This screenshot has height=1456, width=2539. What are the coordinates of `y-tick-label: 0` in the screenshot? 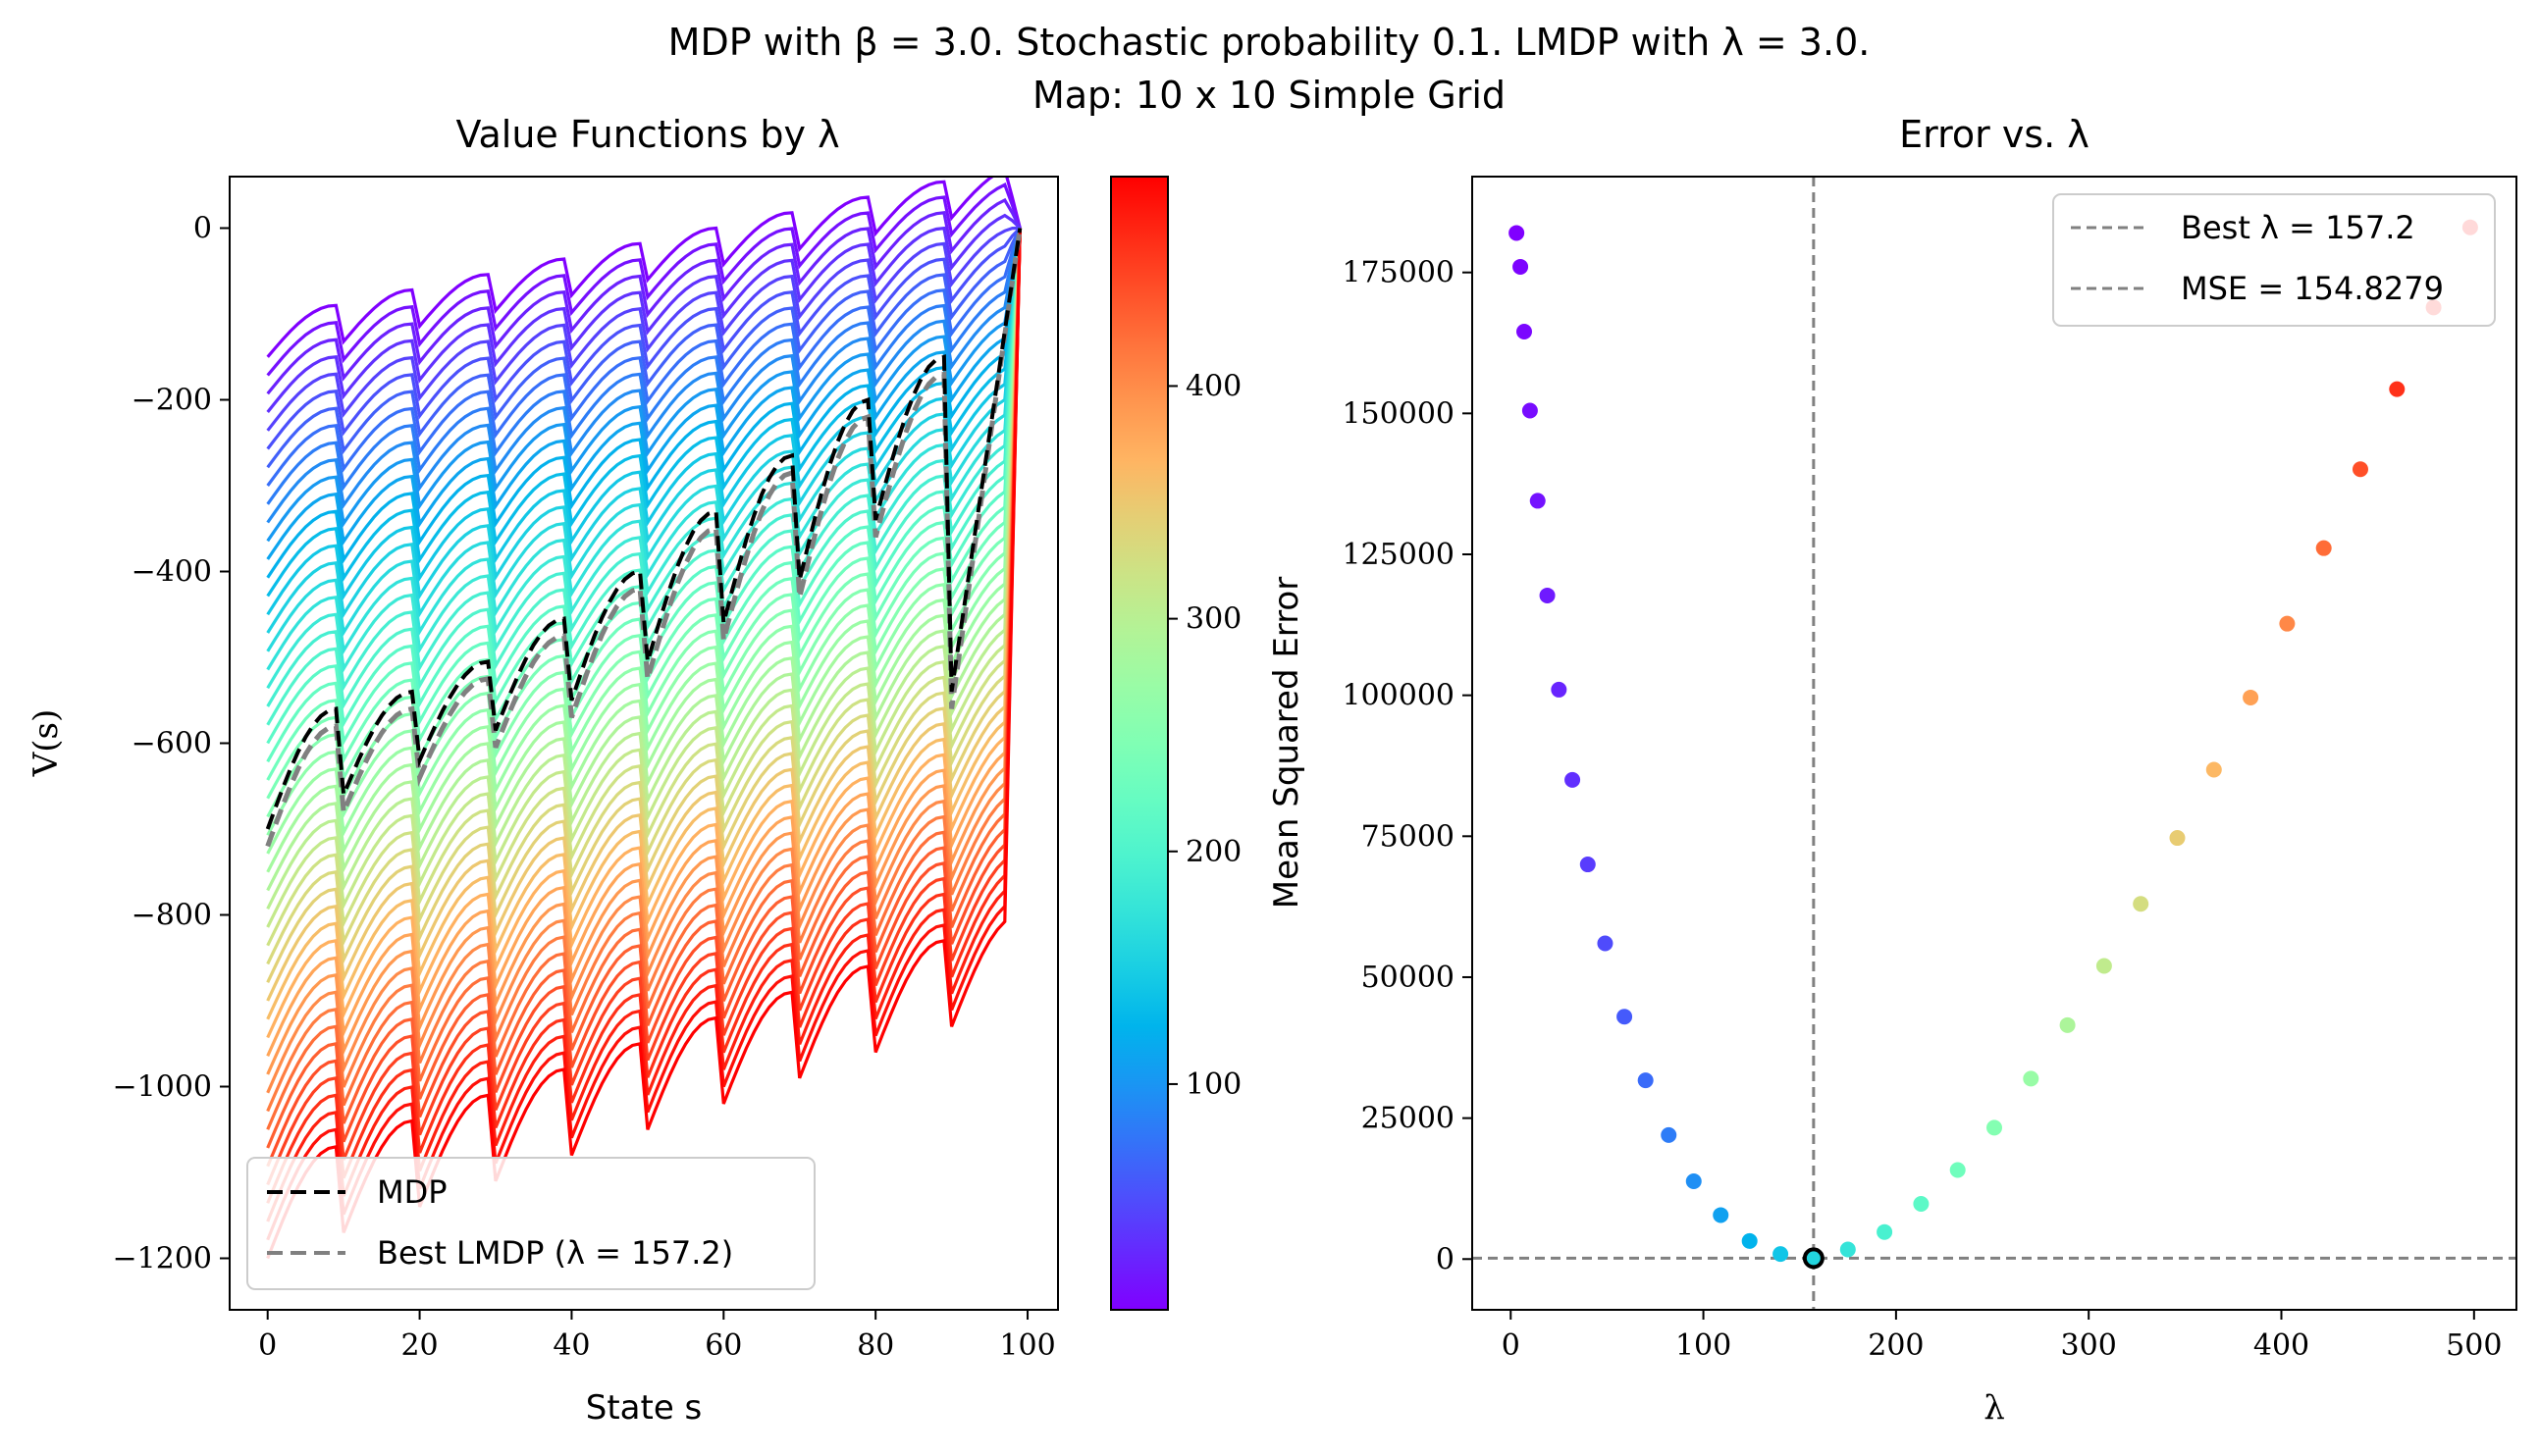 It's located at (1445, 1259).